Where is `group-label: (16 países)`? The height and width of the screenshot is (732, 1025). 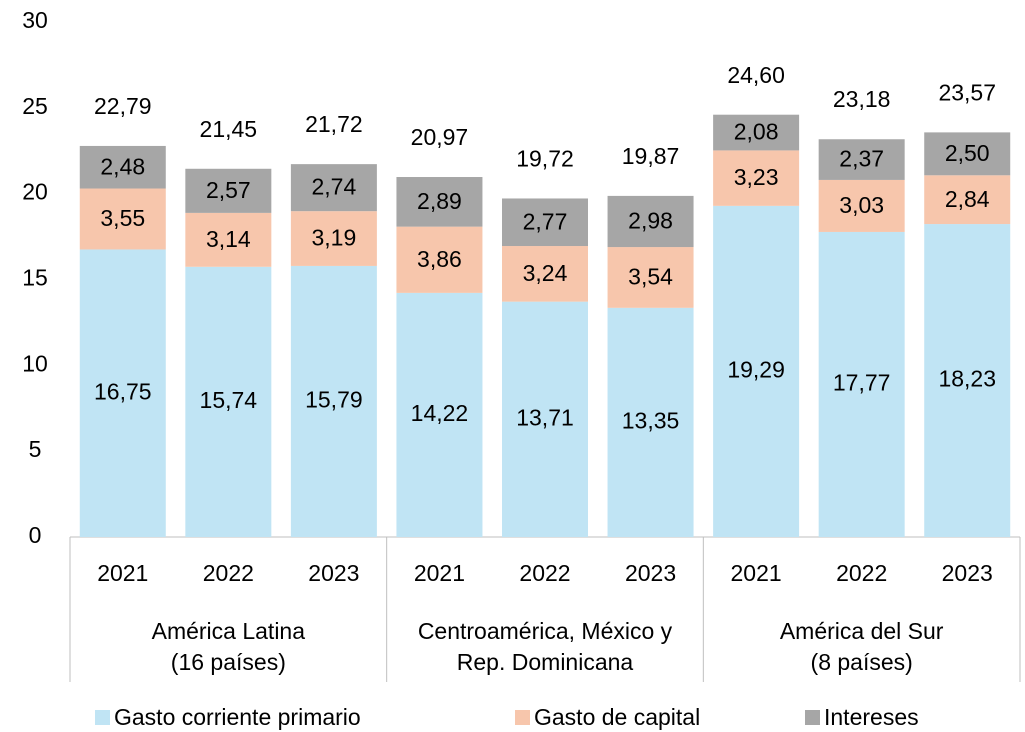
group-label: (16 países) is located at coordinates (228, 662).